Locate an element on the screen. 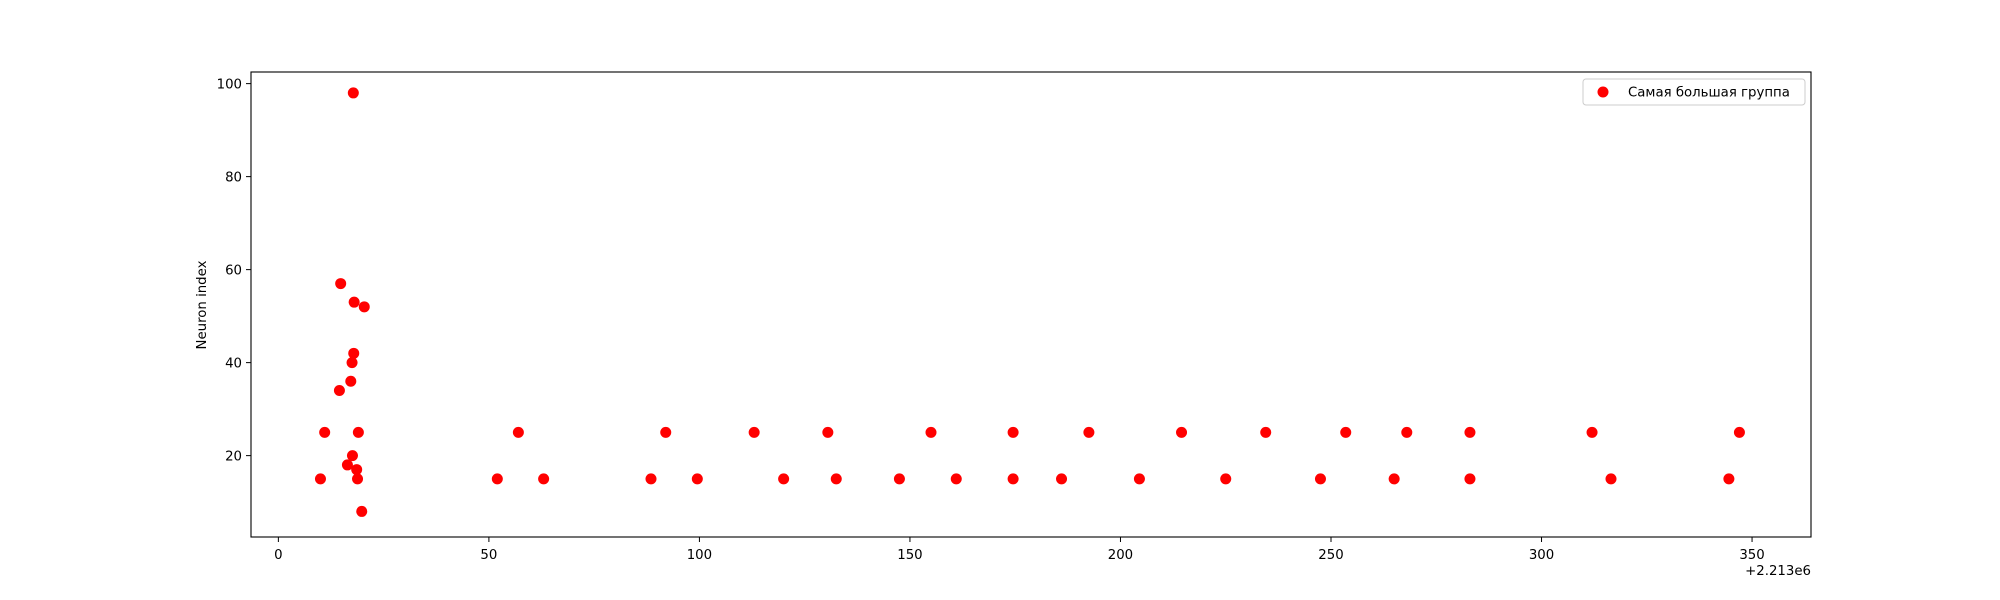  y-tick-label: 40 is located at coordinates (233, 364).